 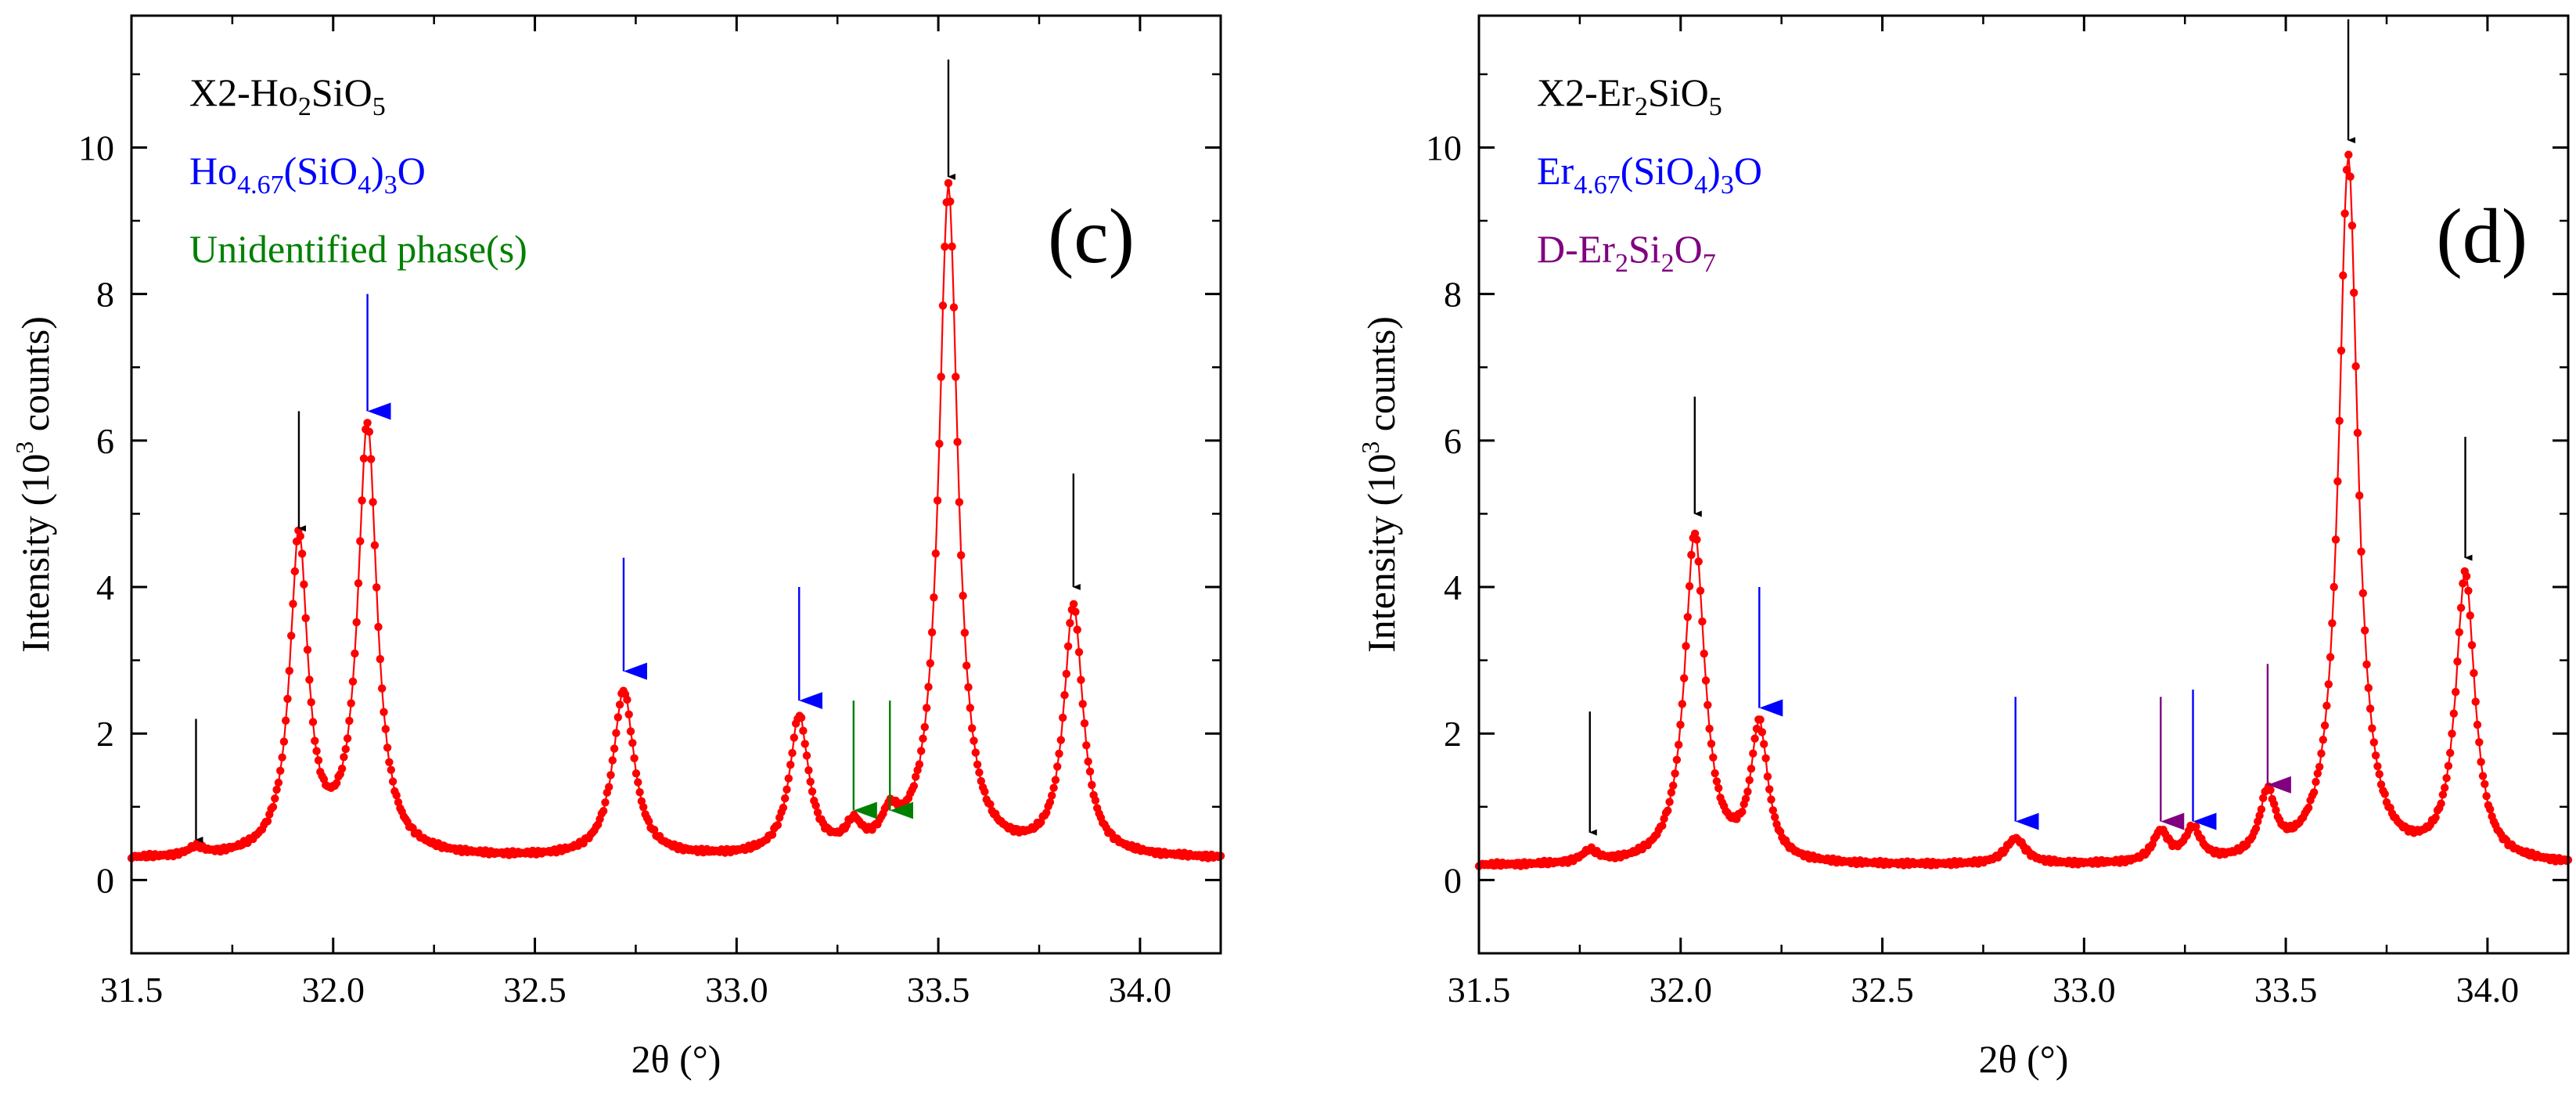 I want to click on panel-label: (d), so click(x=2482, y=236).